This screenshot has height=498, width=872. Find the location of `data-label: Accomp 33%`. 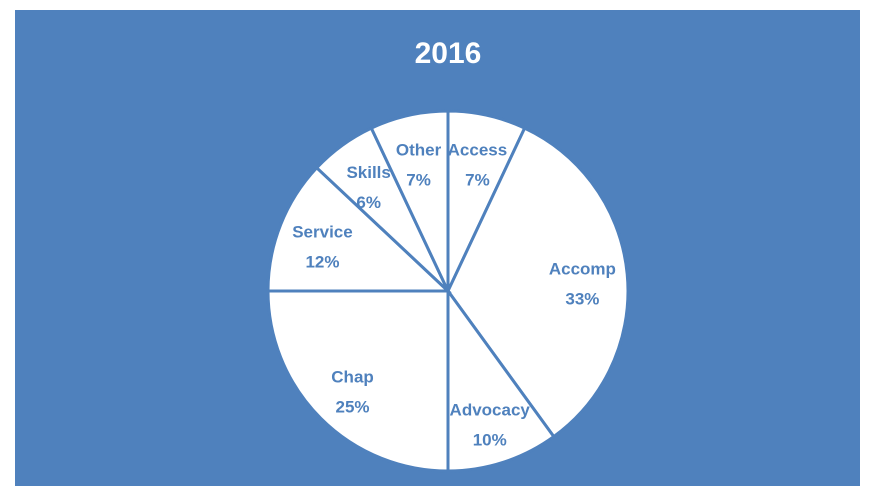

data-label: Accomp 33% is located at coordinates (582, 283).